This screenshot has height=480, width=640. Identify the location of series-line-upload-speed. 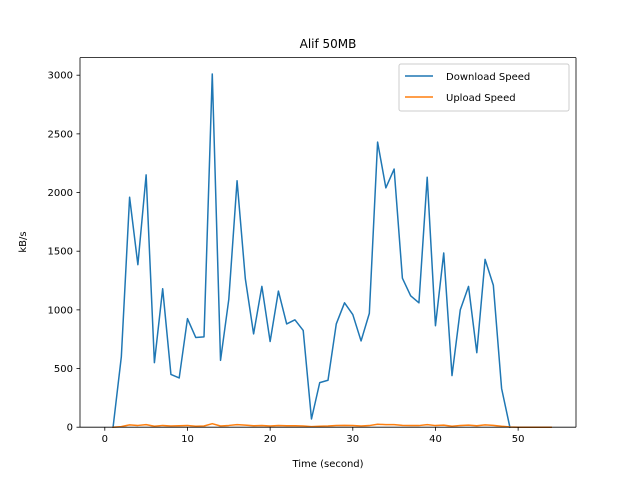
(332, 425).